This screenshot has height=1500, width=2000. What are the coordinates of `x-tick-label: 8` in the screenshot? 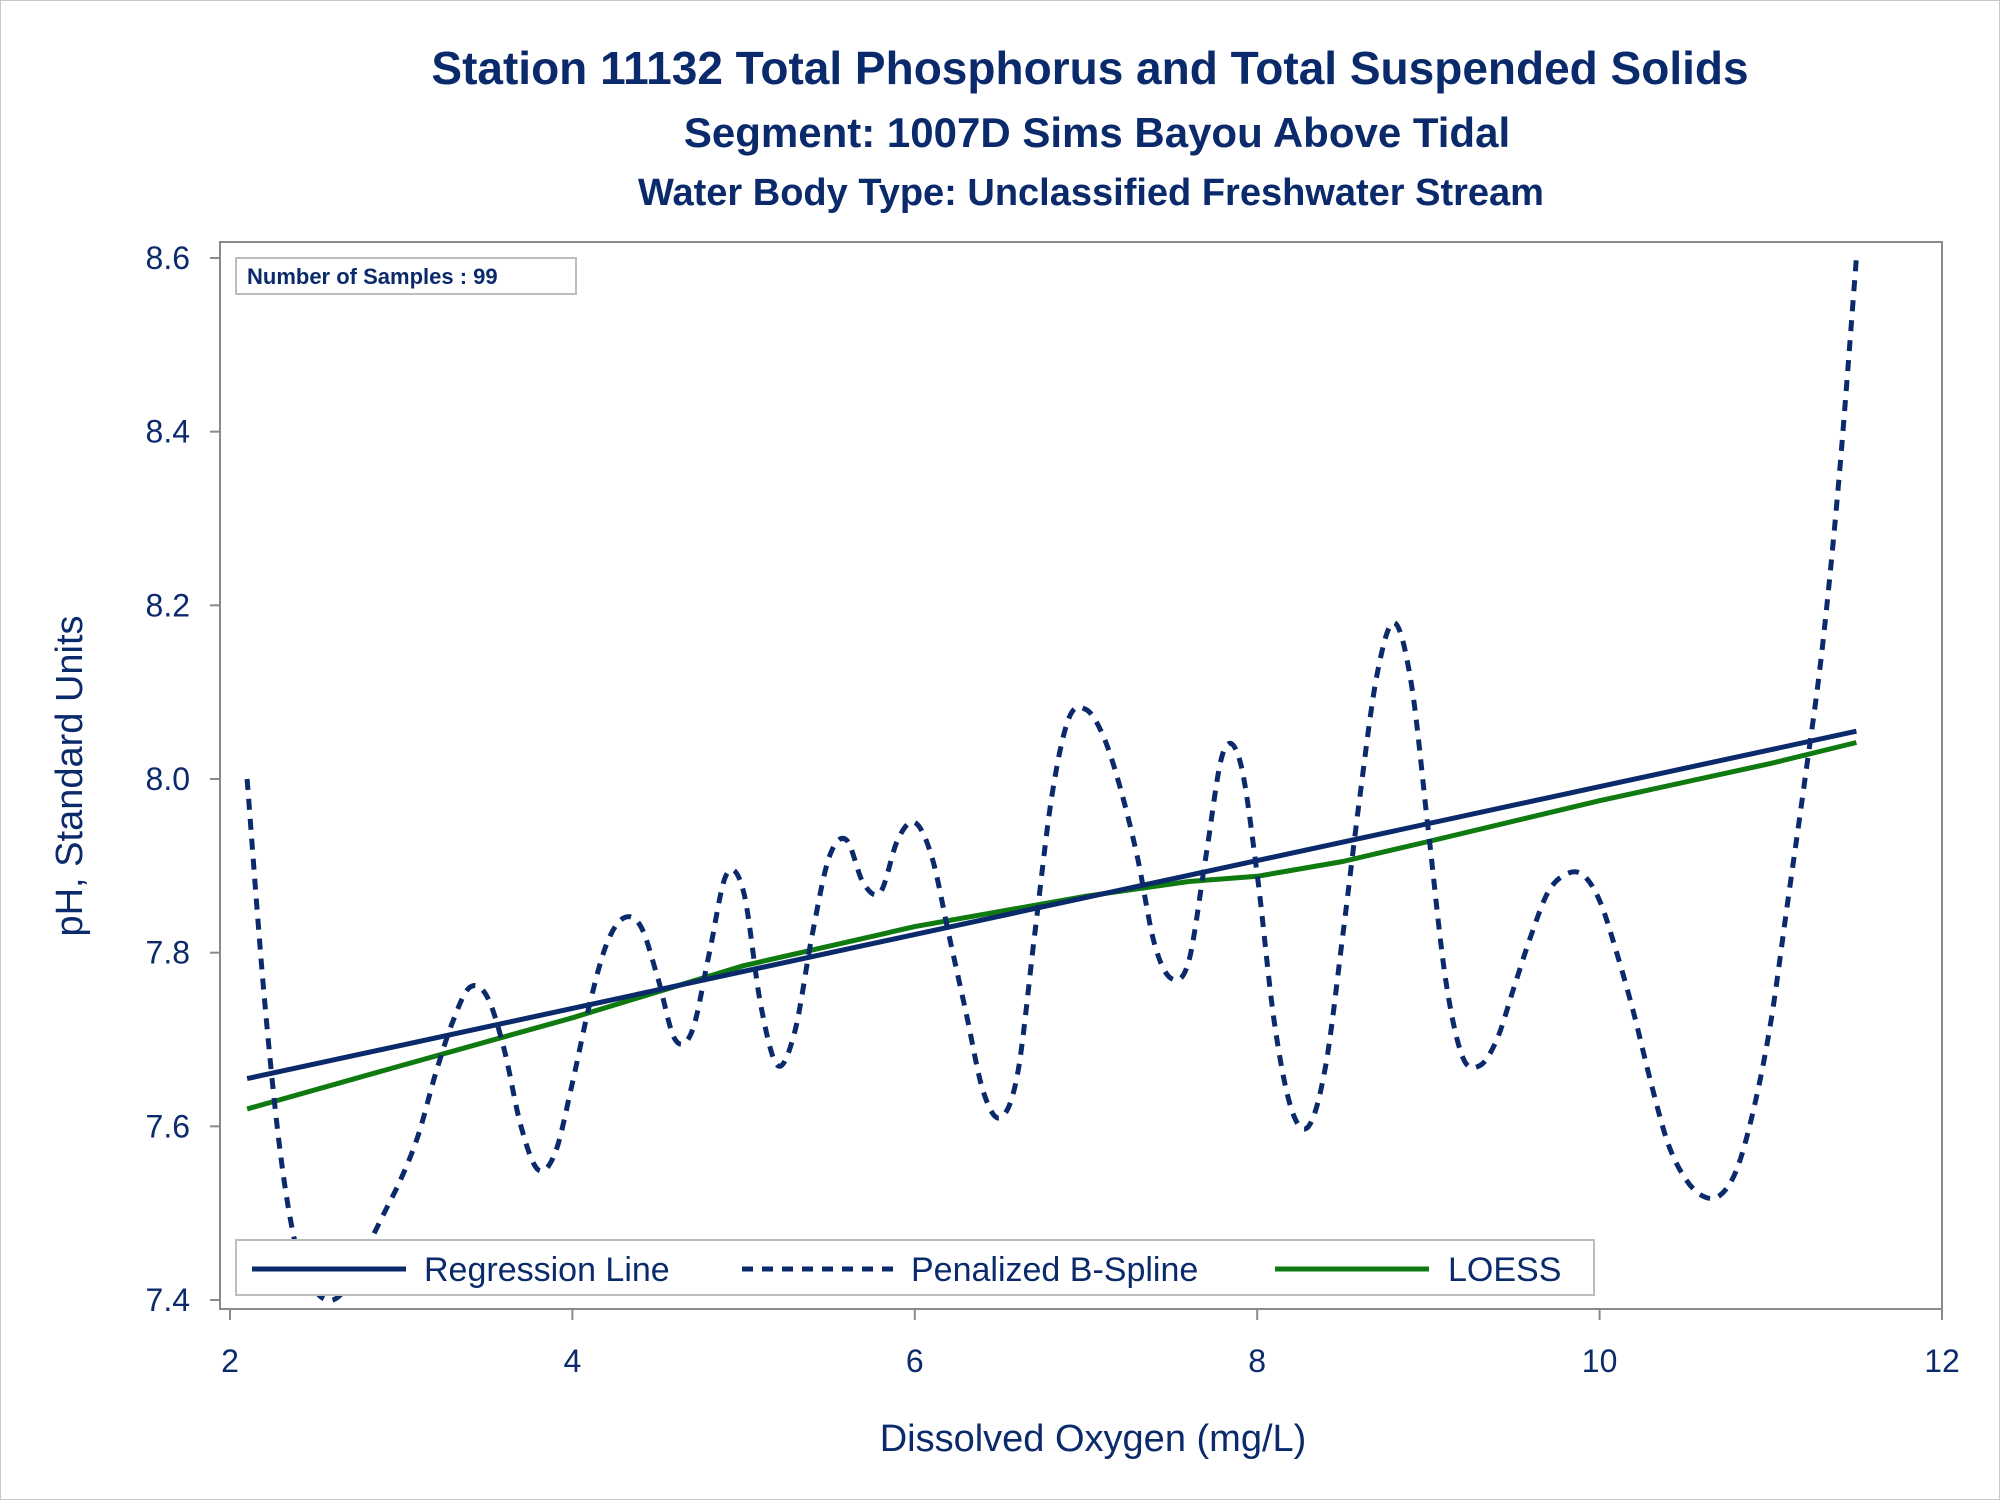 It's located at (1257, 1361).